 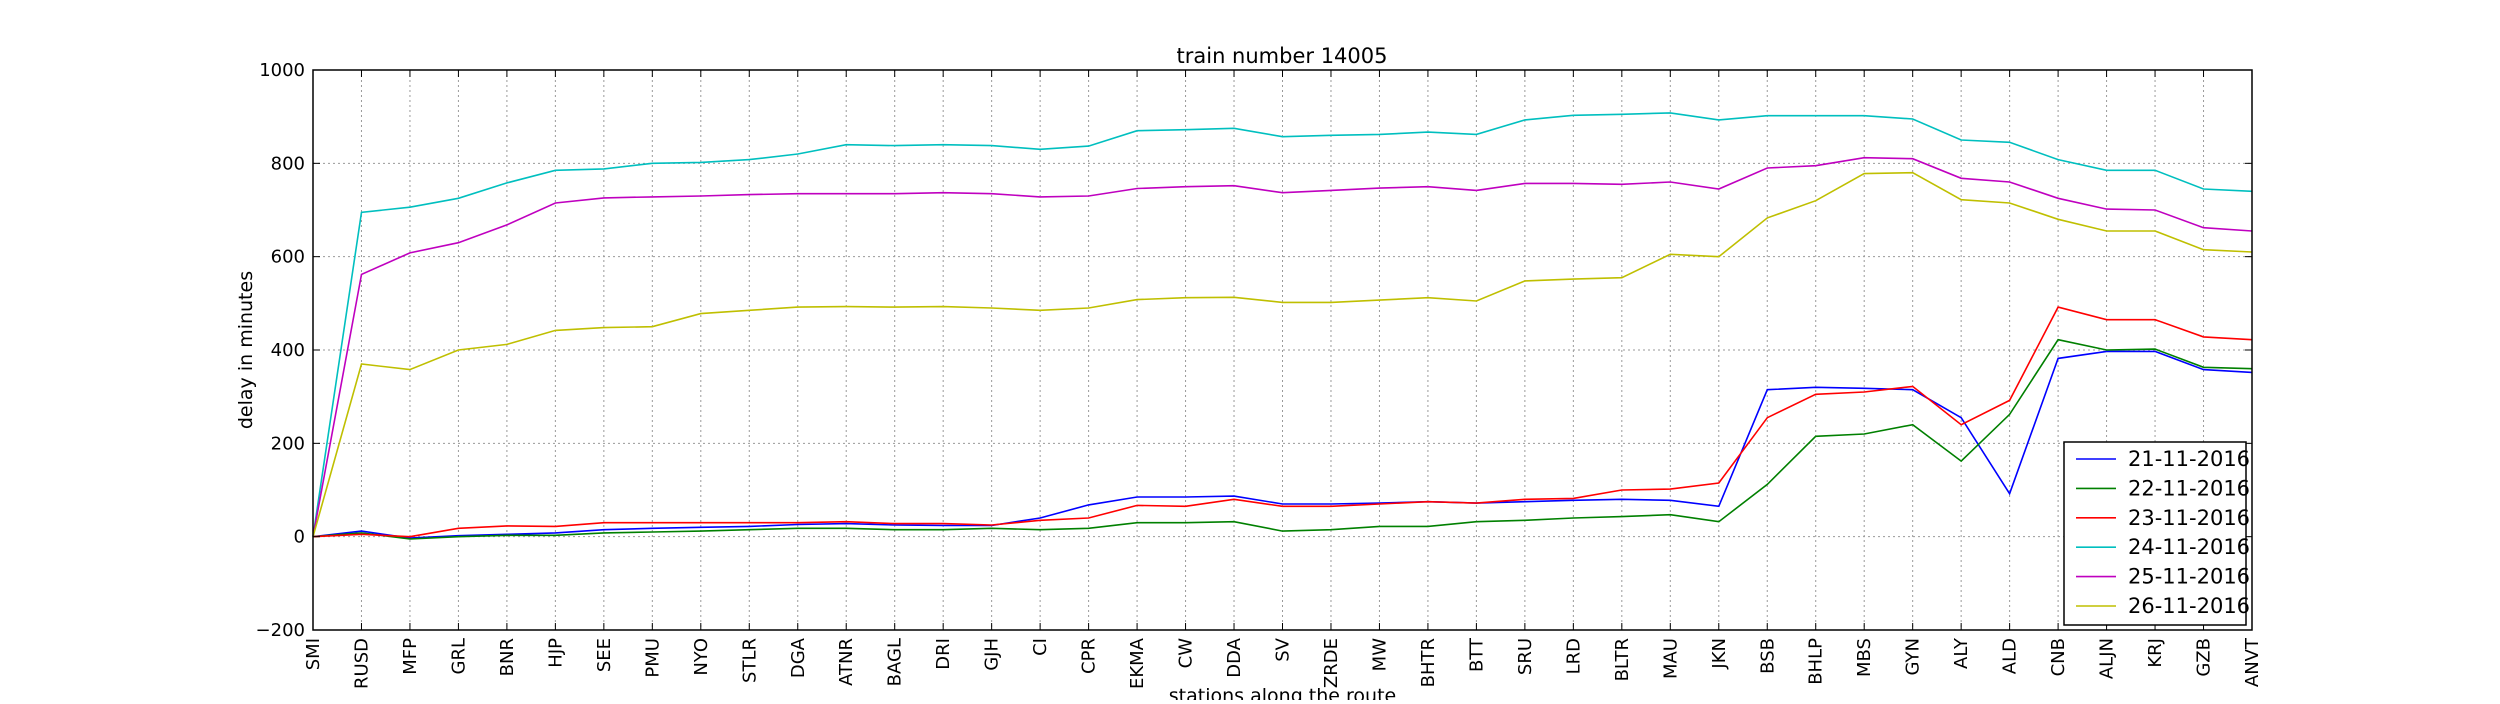 I want to click on x-tick-label: SV, so click(x=1283, y=649).